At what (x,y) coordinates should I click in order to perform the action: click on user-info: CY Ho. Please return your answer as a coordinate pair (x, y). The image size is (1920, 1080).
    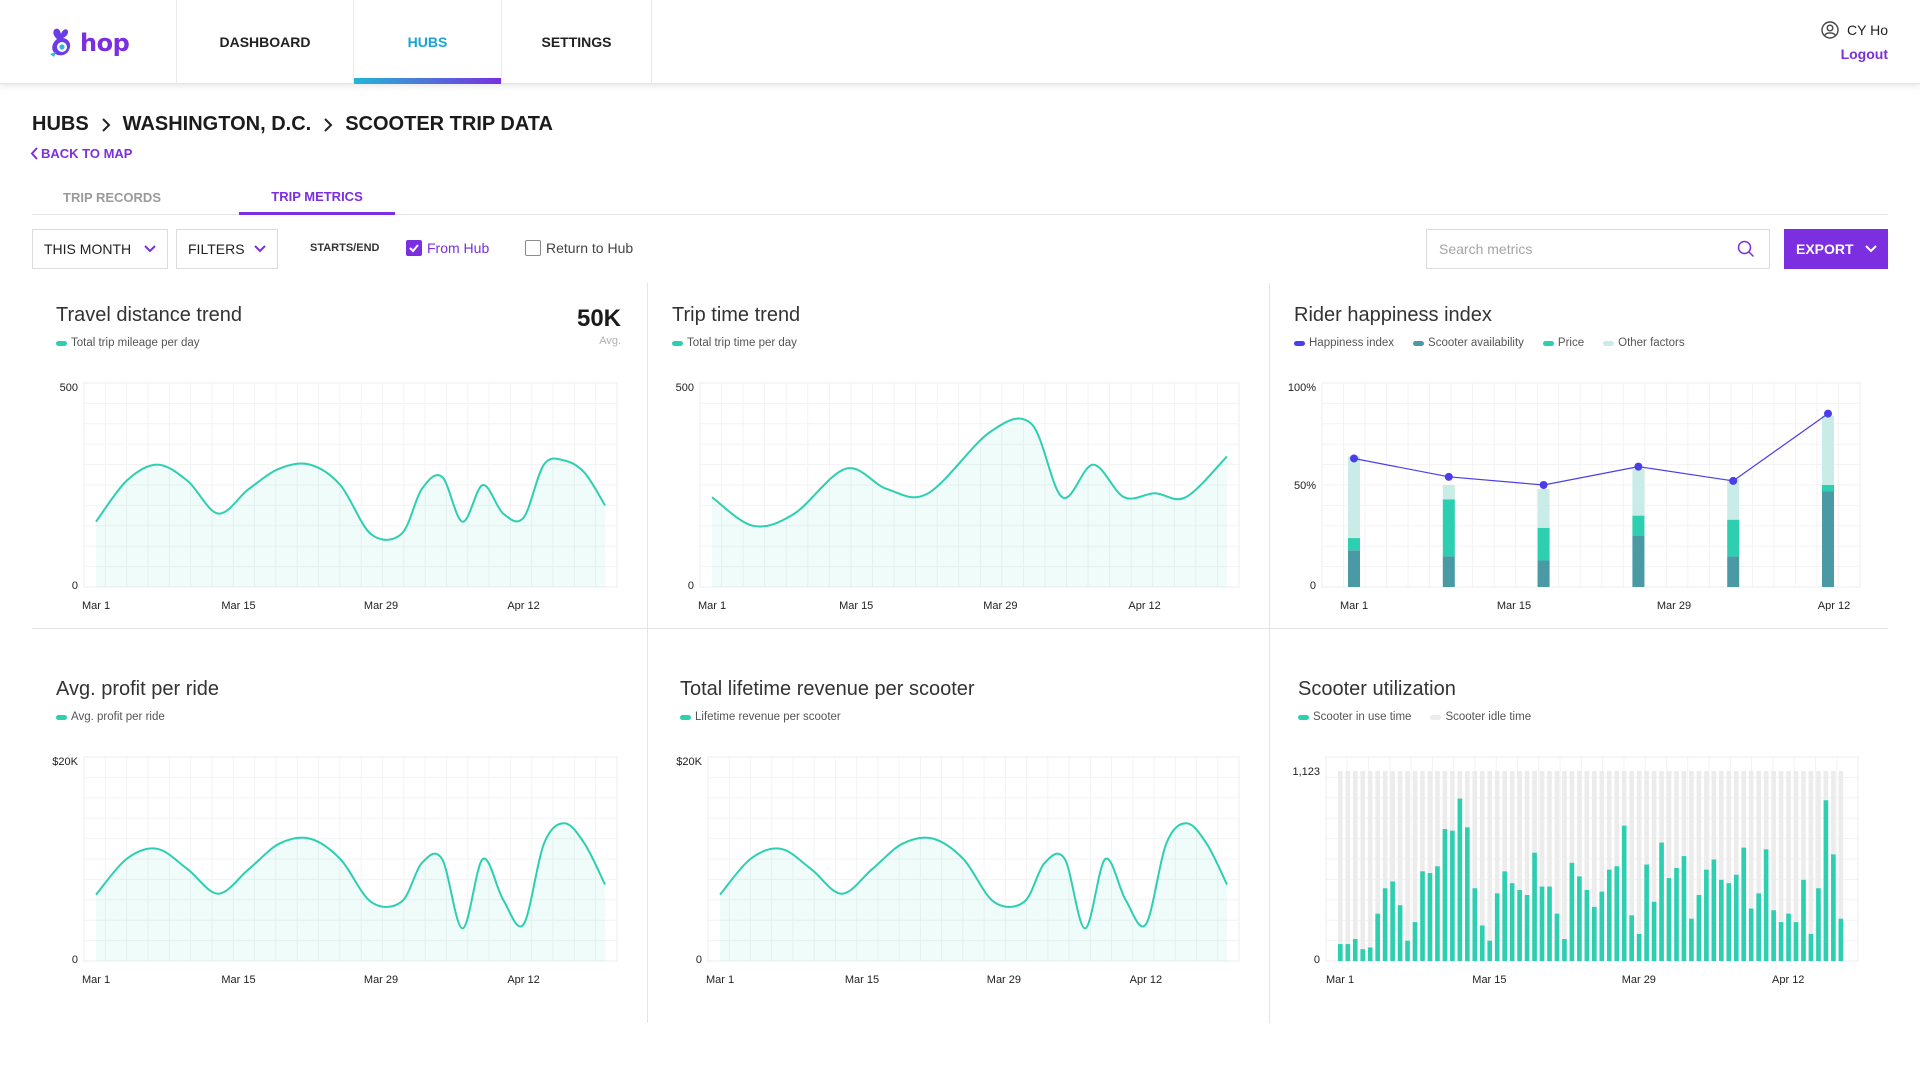
    Looking at the image, I should click on (1854, 30).